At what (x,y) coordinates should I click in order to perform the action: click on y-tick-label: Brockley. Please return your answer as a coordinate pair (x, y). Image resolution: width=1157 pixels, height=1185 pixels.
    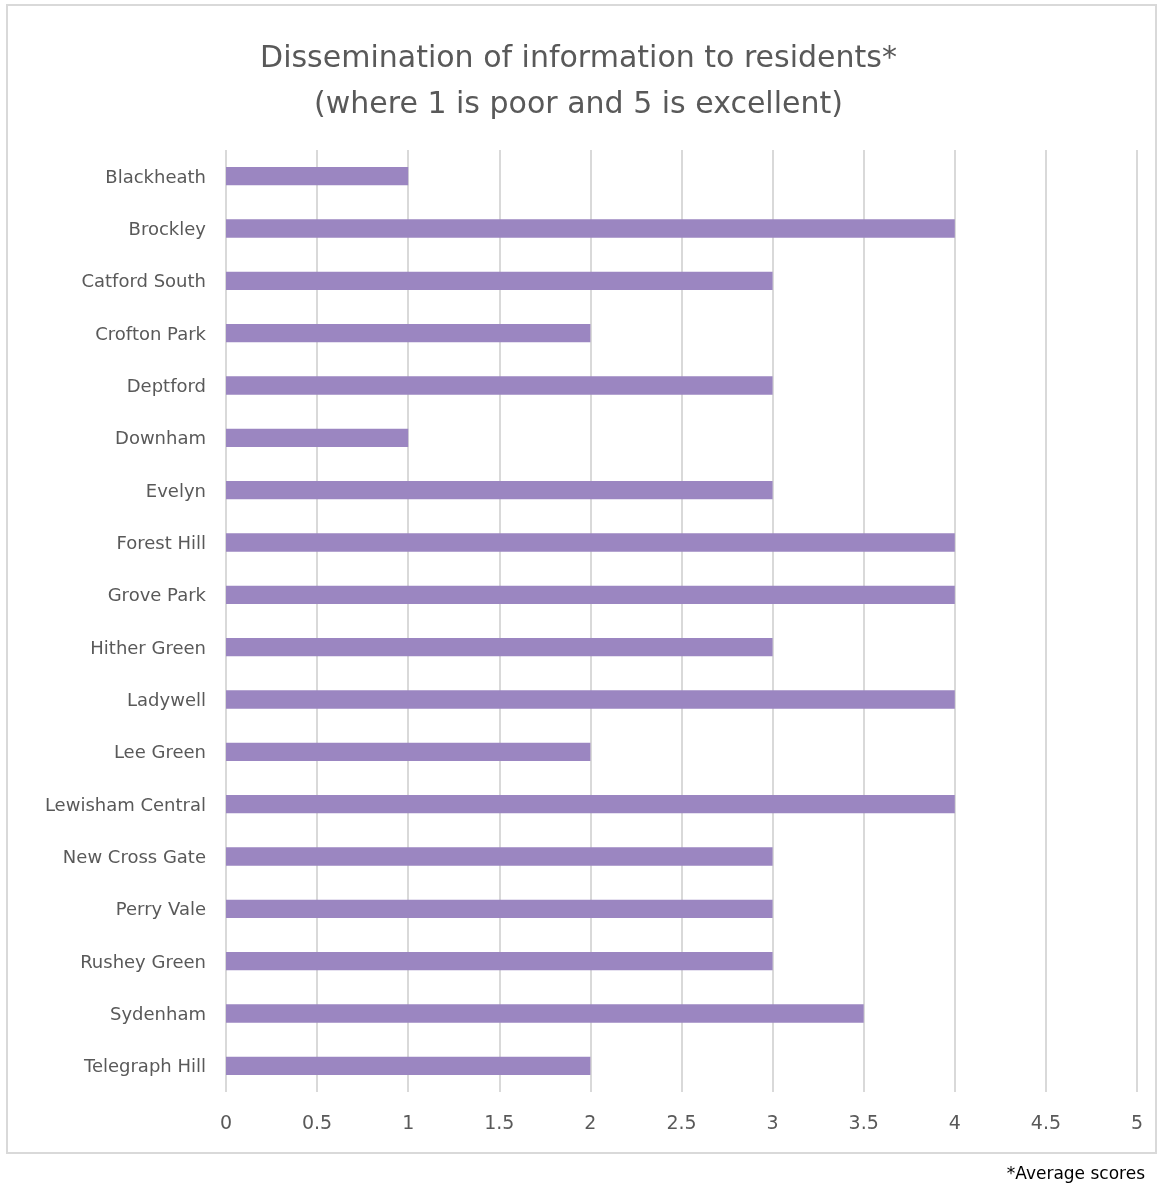
    Looking at the image, I should click on (167, 228).